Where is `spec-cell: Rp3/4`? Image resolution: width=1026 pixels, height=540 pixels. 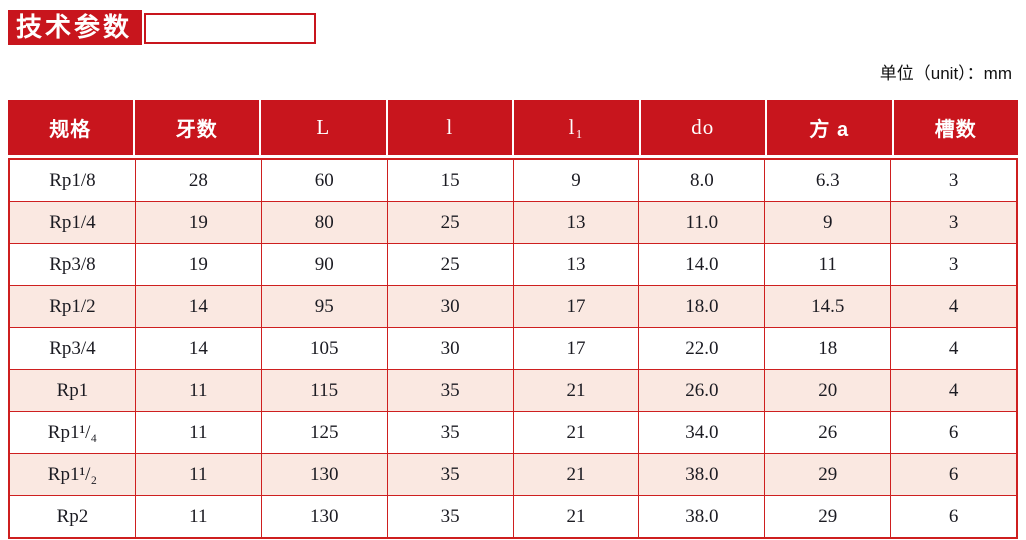 spec-cell: Rp3/4 is located at coordinates (73, 348).